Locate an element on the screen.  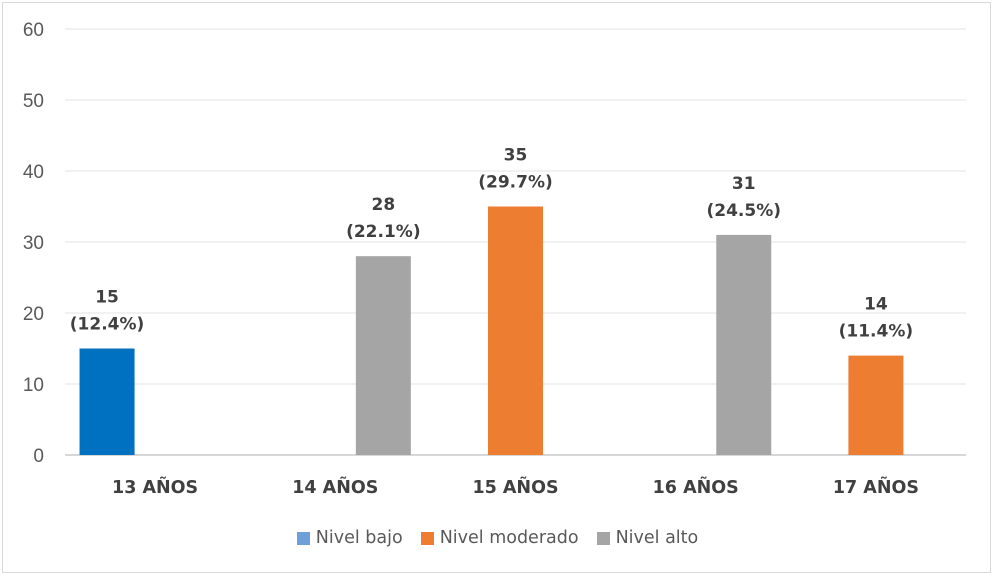
x-tick-label: 15 AÑOS is located at coordinates (515, 486).